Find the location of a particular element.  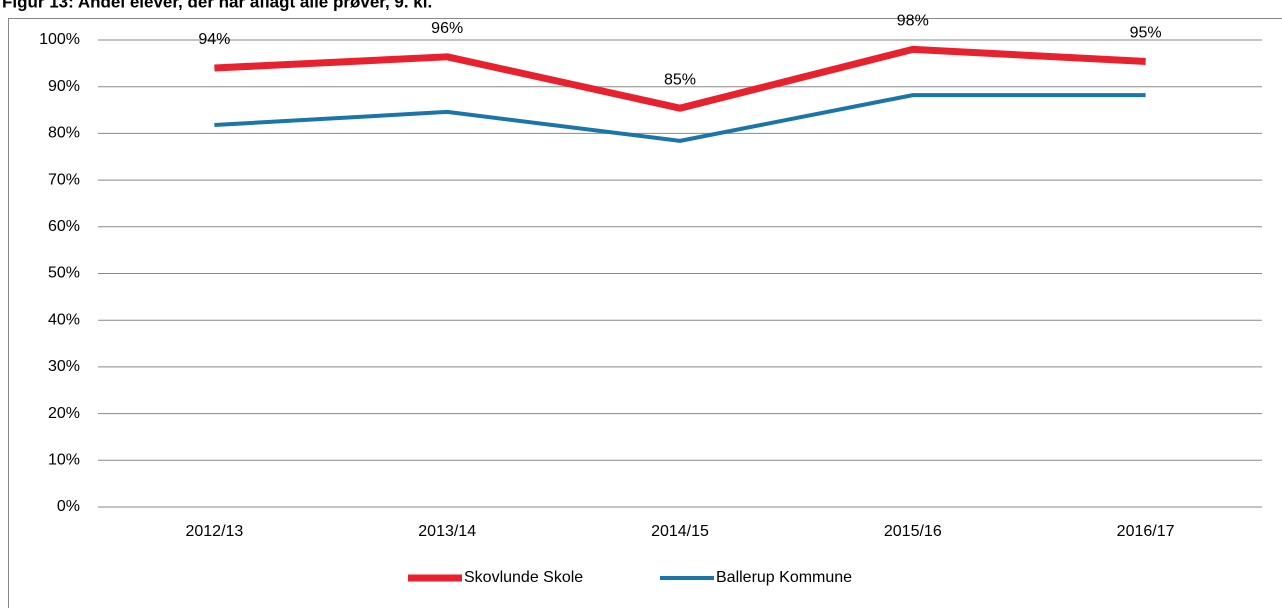

y-tick-label: 50% is located at coordinates (64, 273).